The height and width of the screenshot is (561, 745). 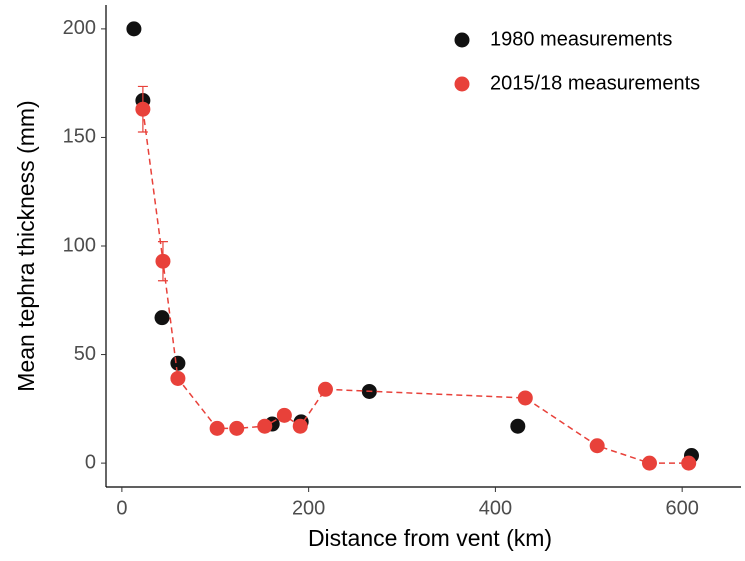 I want to click on y-axis-label: Mean tephra thickness (mm), so click(x=26, y=245).